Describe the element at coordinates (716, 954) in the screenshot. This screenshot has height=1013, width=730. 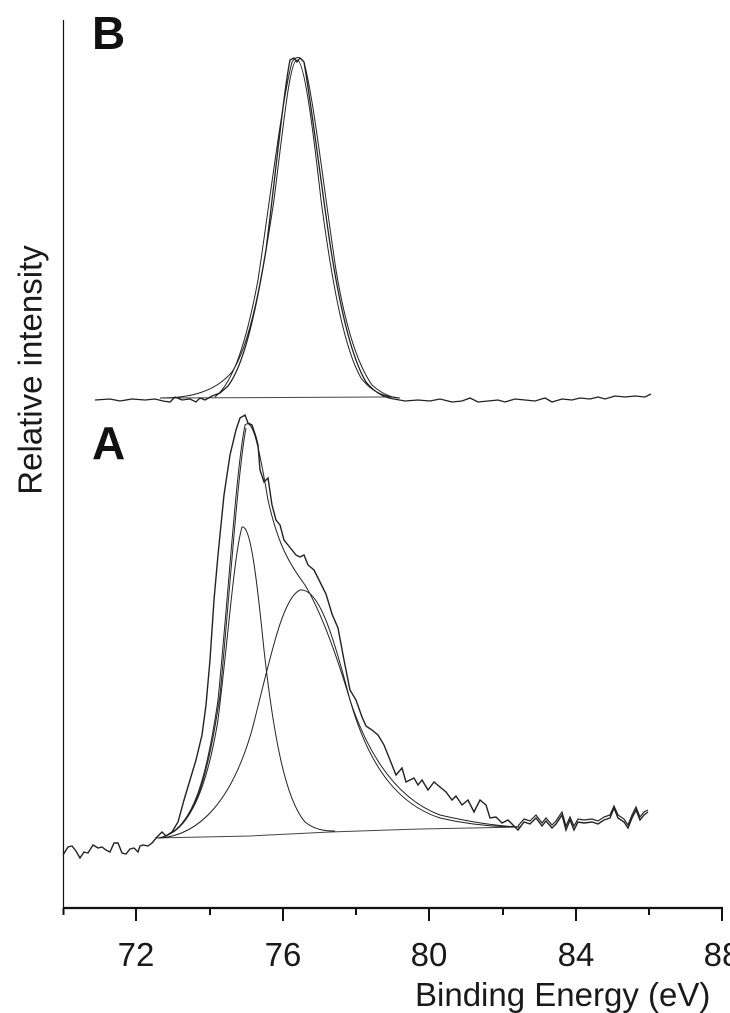
I see `x-tick-label-88: 88` at that location.